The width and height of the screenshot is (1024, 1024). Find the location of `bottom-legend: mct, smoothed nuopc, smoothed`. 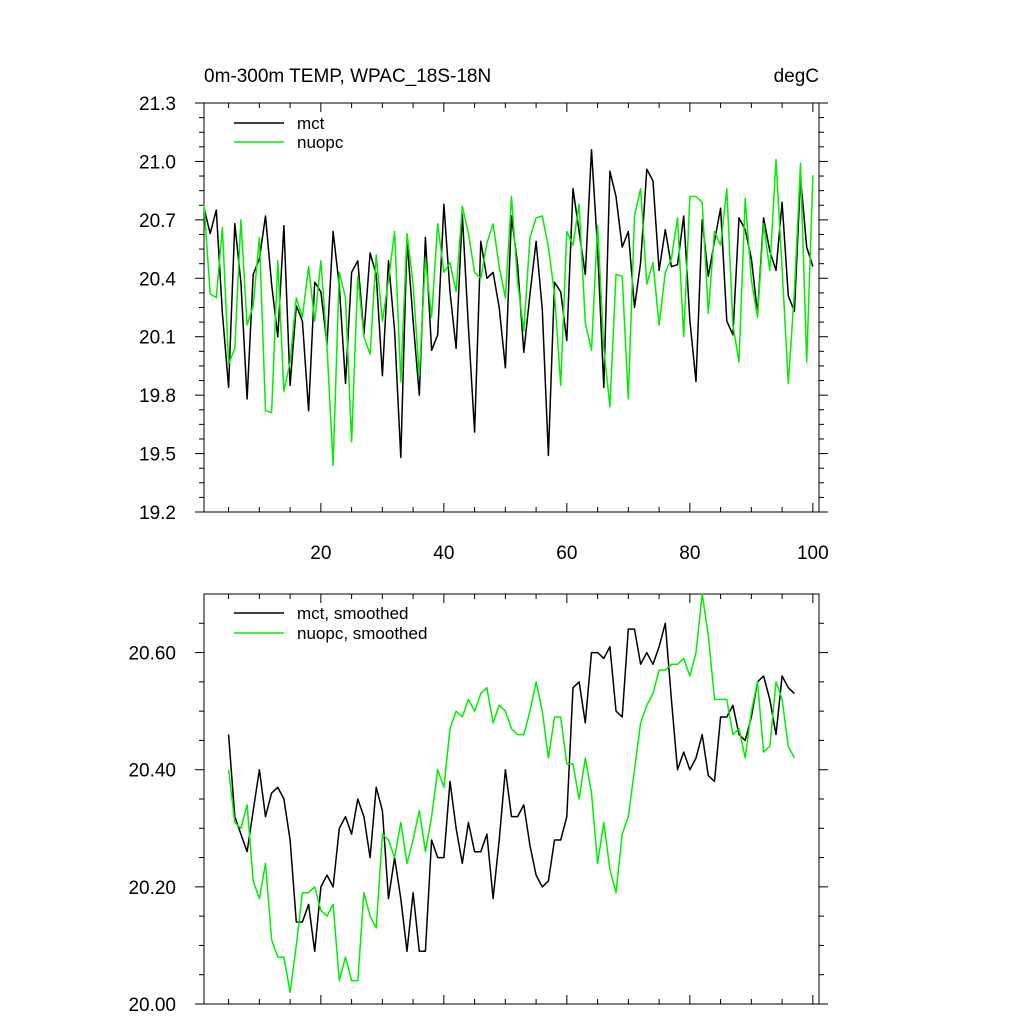

bottom-legend: mct, smoothed nuopc, smoothed is located at coordinates (330, 623).